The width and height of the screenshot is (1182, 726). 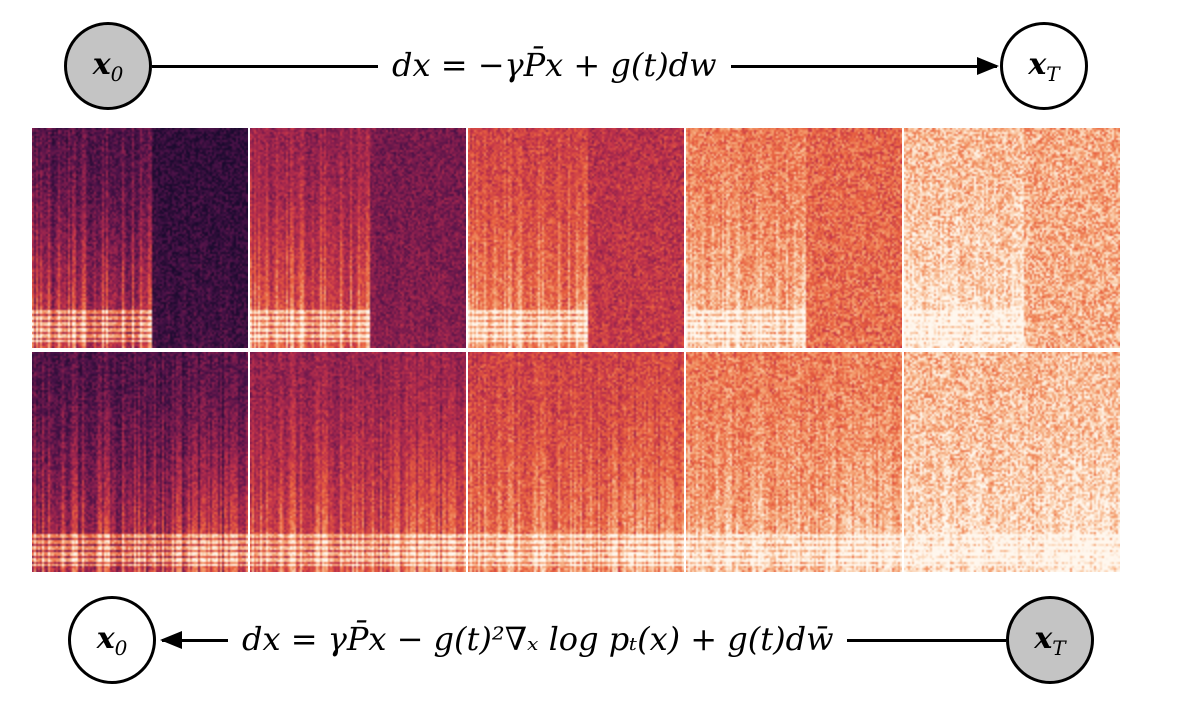 I want to click on spectrogram-r1-c5, so click(x=1012, y=238).